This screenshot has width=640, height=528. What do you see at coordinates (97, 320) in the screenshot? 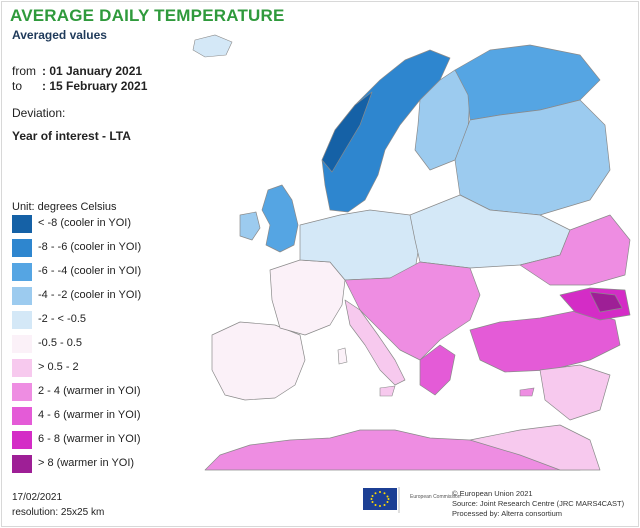
I see `legend-item: -2 - < -0.5` at bounding box center [97, 320].